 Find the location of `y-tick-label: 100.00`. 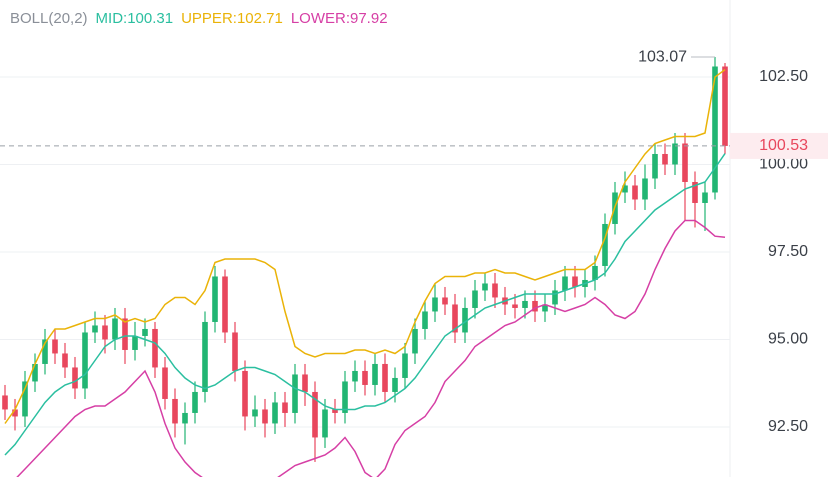

y-tick-label: 100.00 is located at coordinates (783, 164).